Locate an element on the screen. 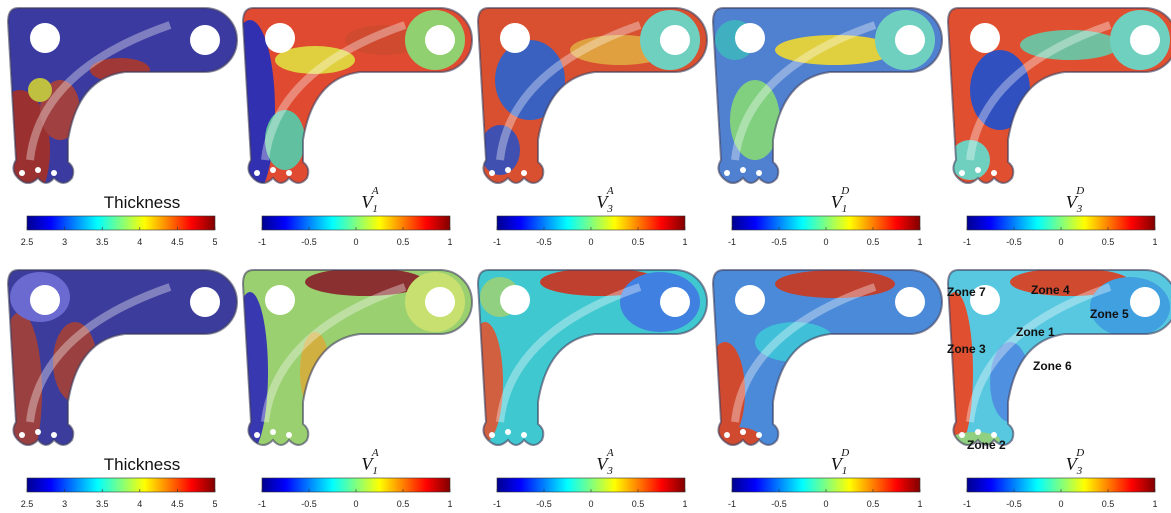  panel: V3 D -1 -0.5 0 0.5 1 is located at coordinates (1058, 127).